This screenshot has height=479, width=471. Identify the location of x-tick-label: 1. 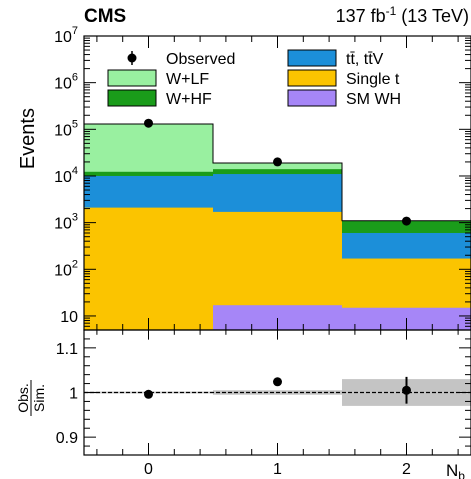
(277, 469).